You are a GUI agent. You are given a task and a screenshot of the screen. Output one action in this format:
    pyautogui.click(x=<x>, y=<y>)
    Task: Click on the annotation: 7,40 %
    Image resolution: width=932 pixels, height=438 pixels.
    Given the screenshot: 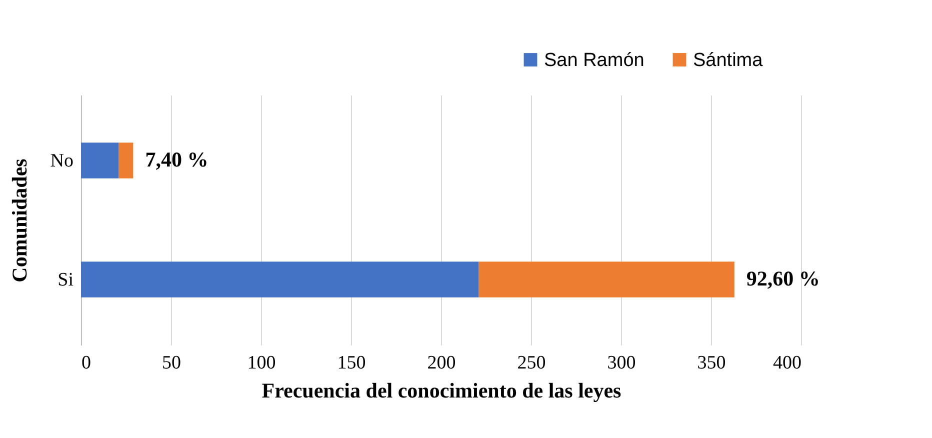 What is the action you would take?
    pyautogui.click(x=176, y=159)
    